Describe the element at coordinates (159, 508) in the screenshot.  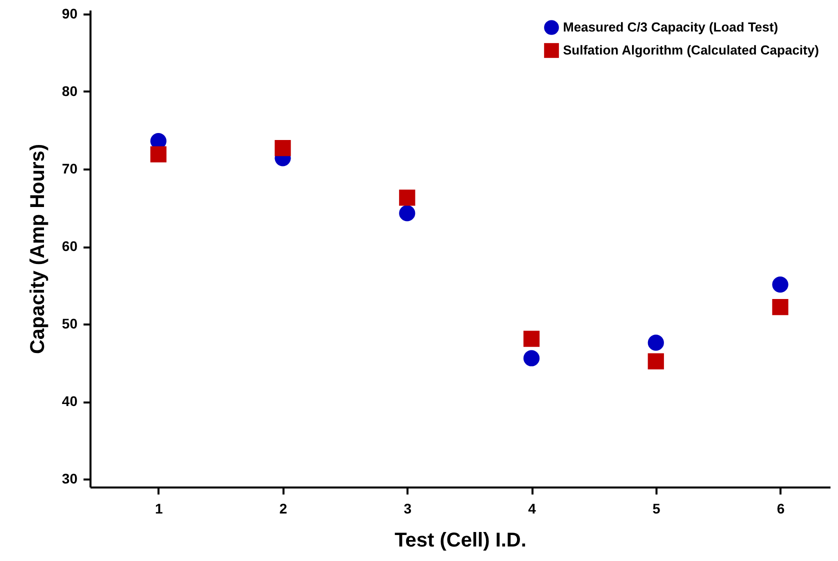
I see `x-tick-label: 1` at that location.